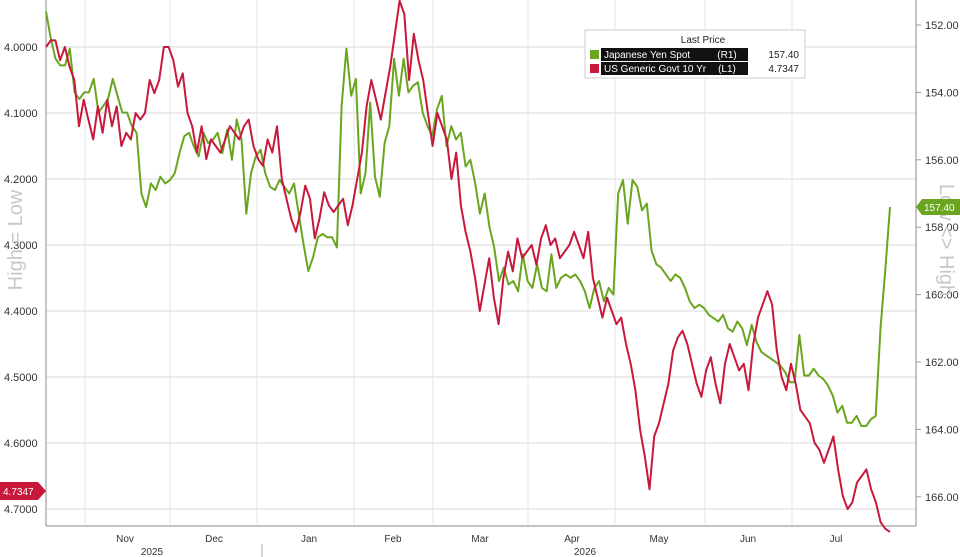  What do you see at coordinates (585, 552) in the screenshot?
I see `x-year-label: 2026` at bounding box center [585, 552].